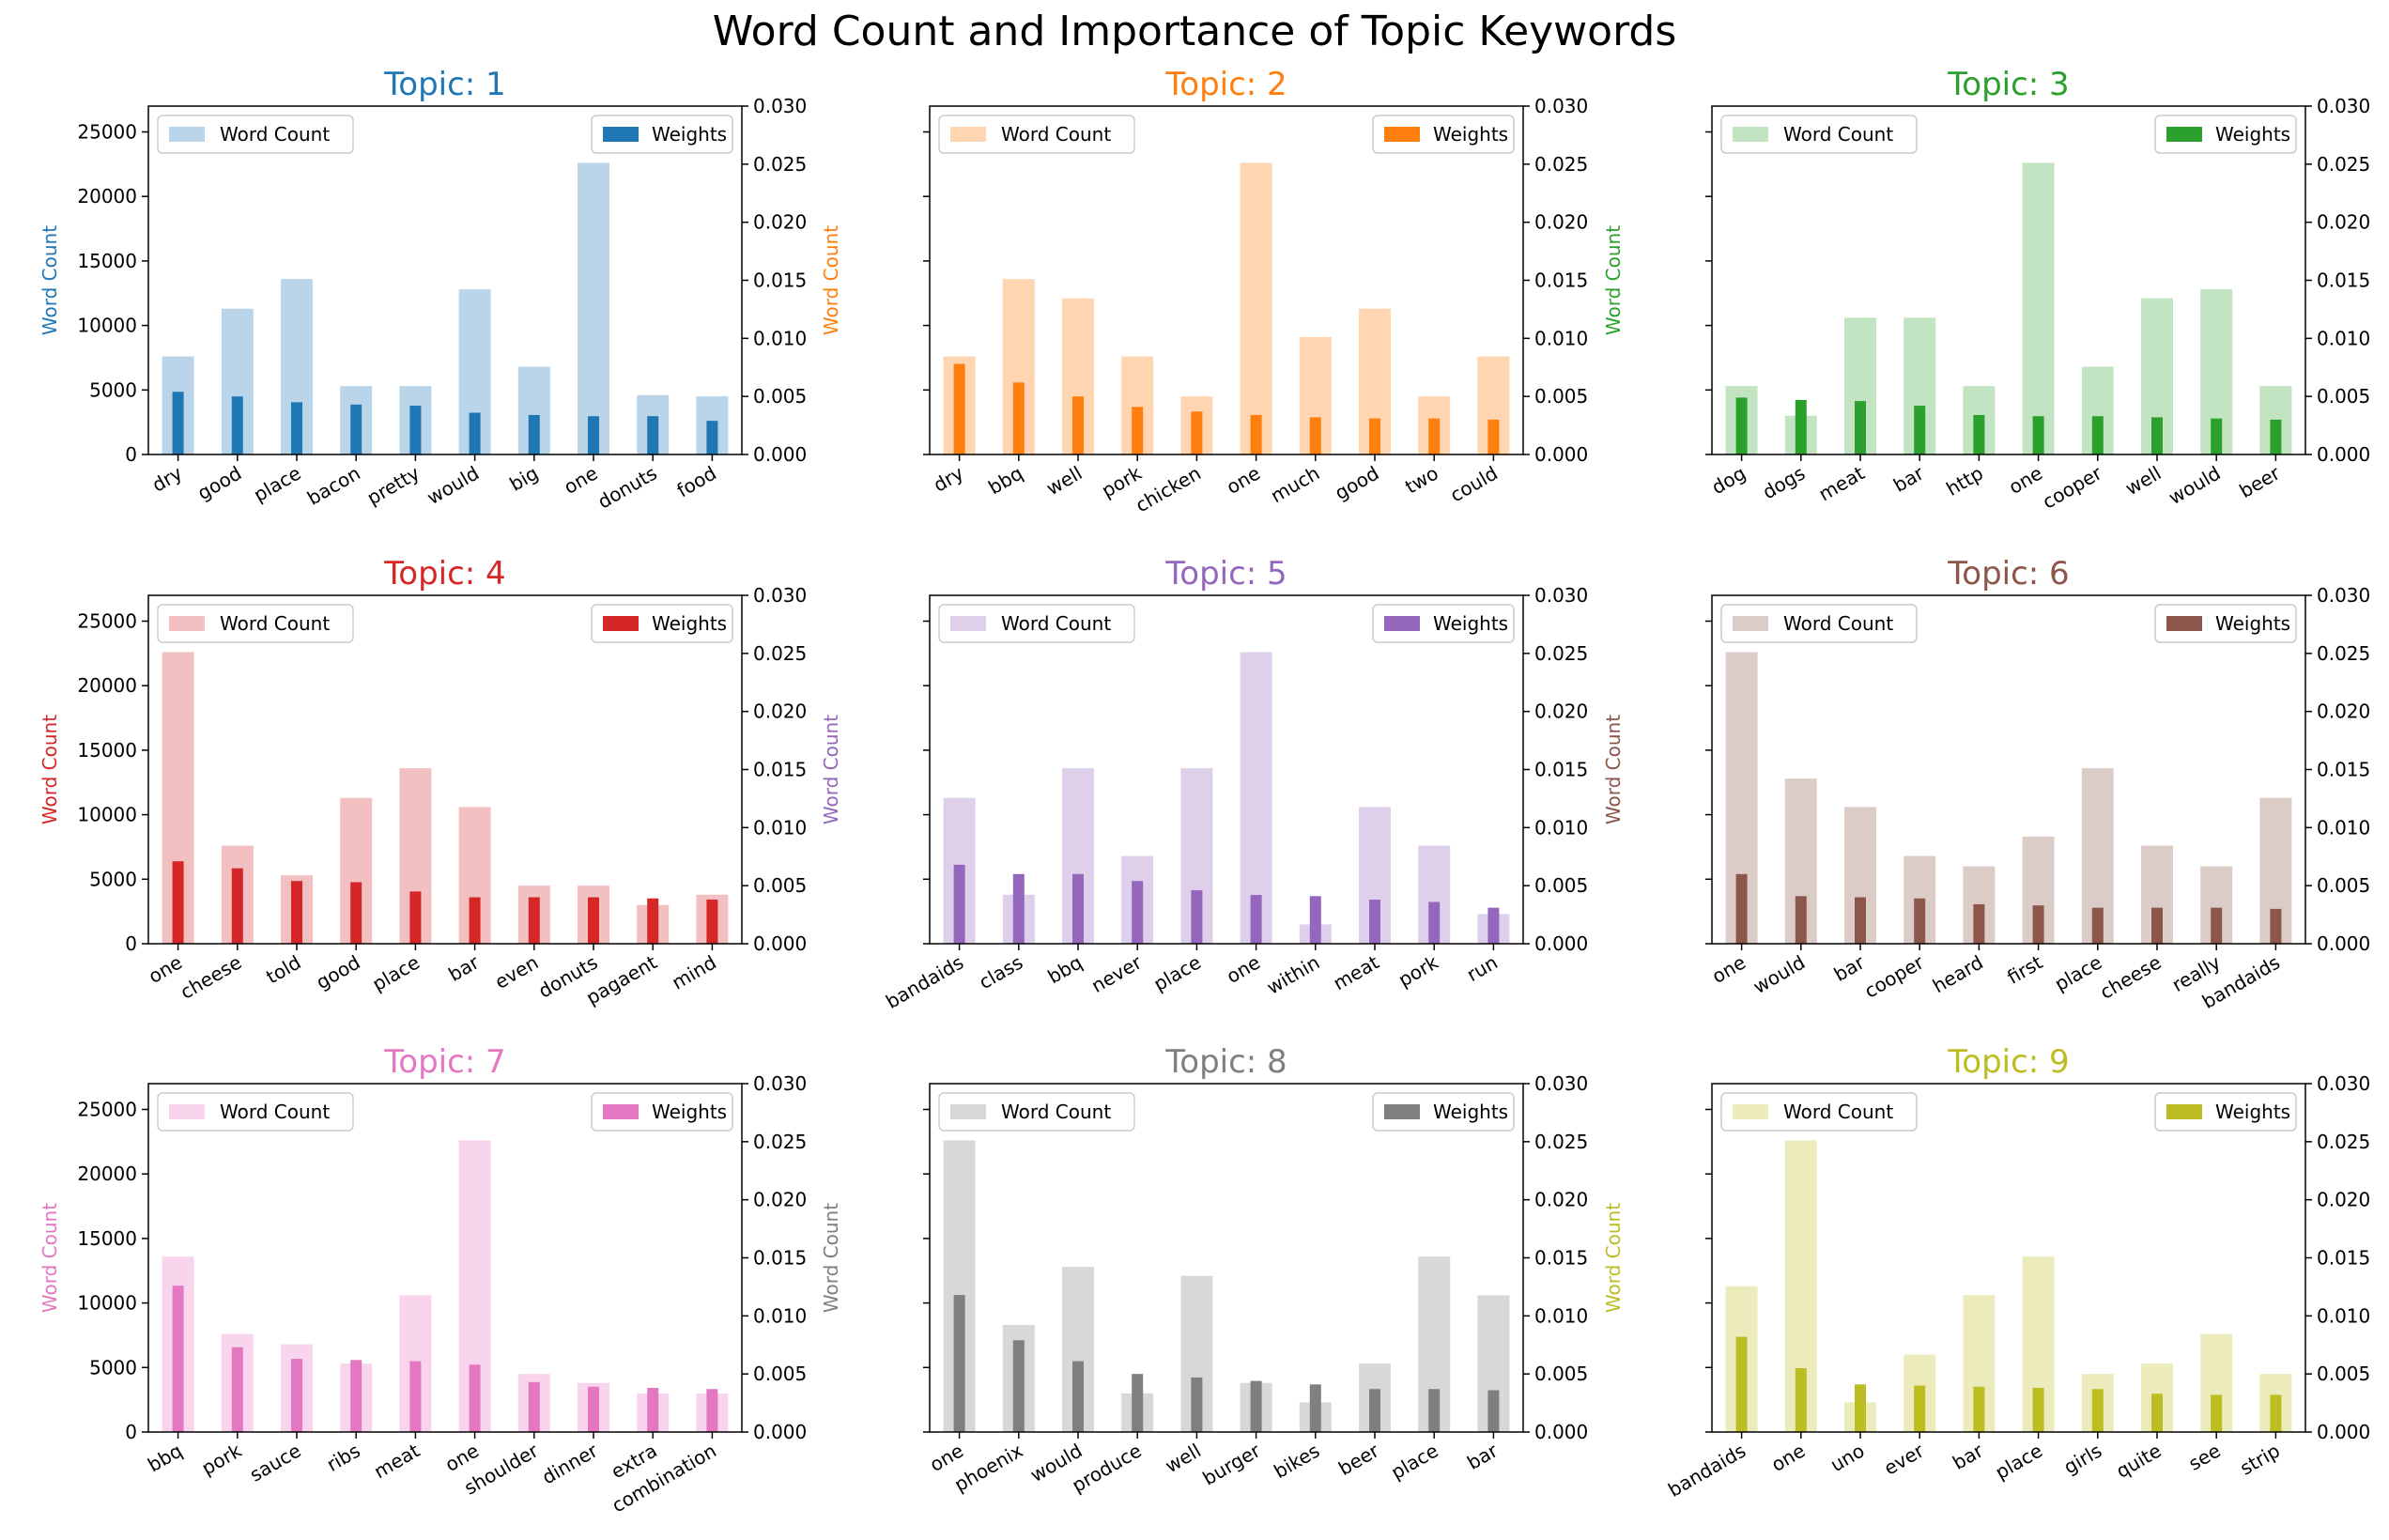 This screenshot has width=2389, height=1540. I want to click on x-tick-label: told, so click(283, 970).